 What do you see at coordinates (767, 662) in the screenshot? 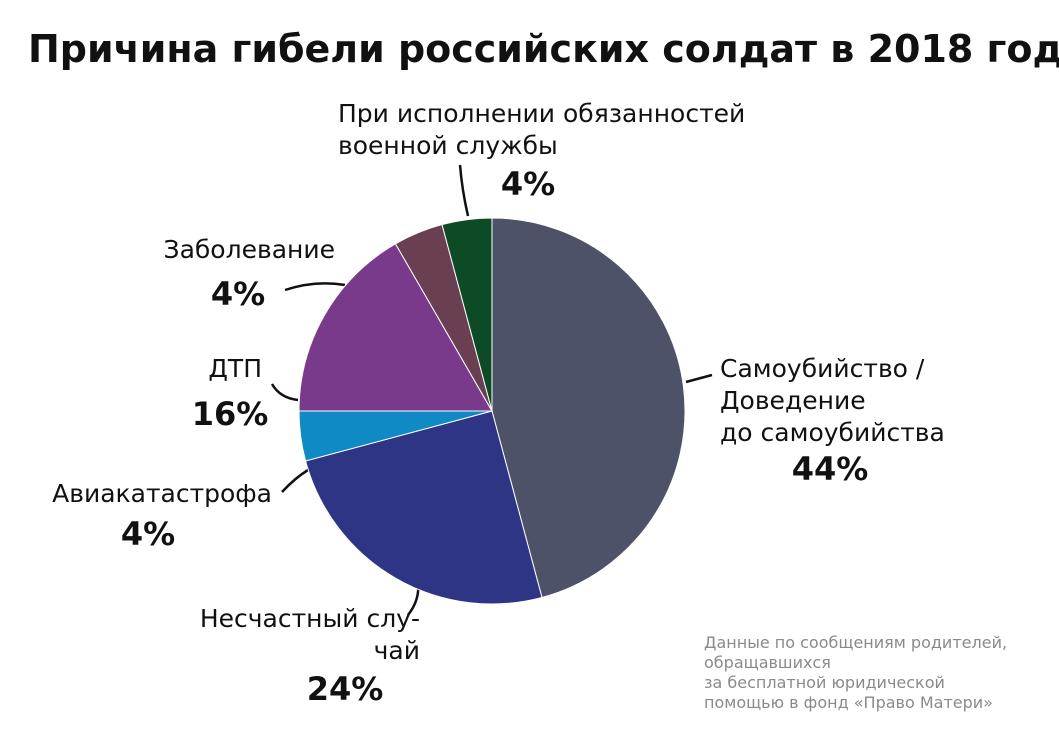
I see `source-note: обращавшихся` at bounding box center [767, 662].